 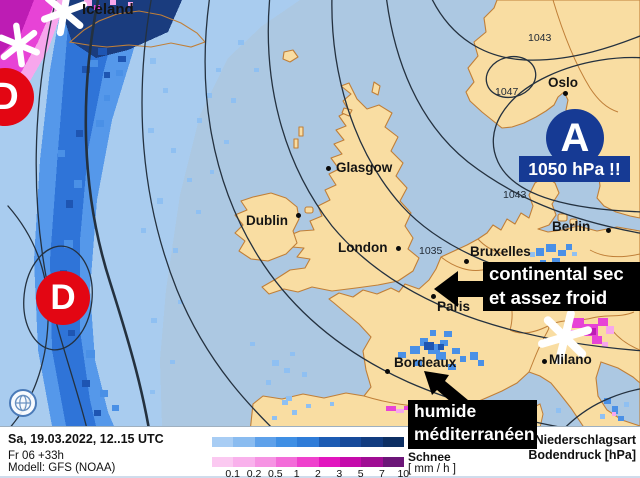 I want to click on isobar-label-1035: 1035, so click(x=431, y=251).